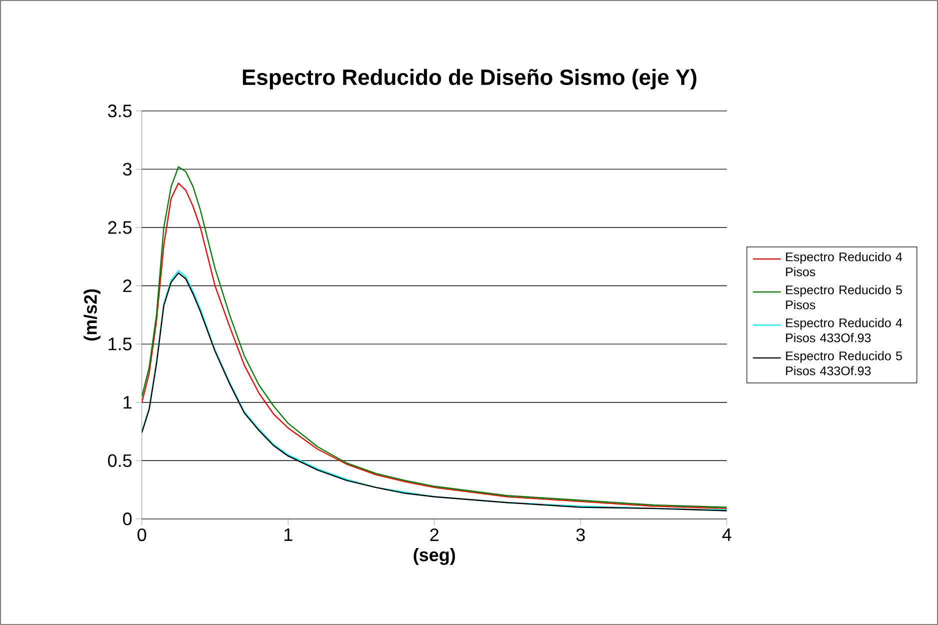 The image size is (938, 625). I want to click on x-tick-label: 1, so click(288, 534).